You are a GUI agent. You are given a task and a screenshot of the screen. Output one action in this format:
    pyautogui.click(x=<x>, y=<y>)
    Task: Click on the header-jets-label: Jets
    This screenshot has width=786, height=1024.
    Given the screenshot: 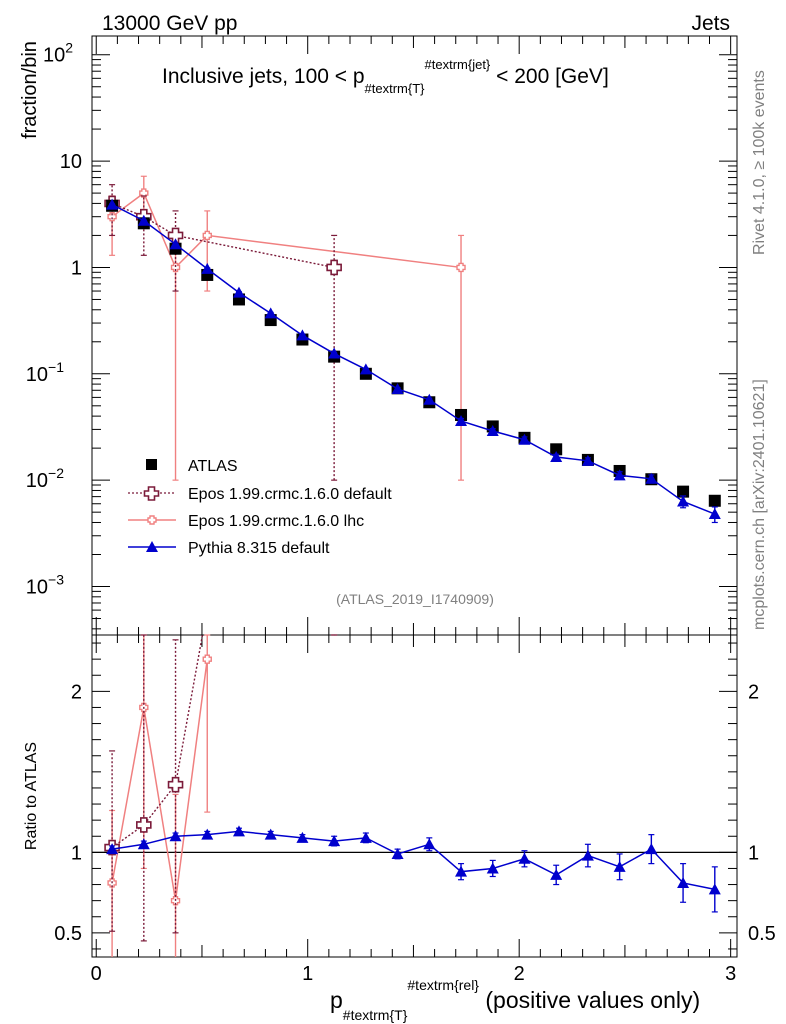 What is the action you would take?
    pyautogui.click(x=710, y=23)
    